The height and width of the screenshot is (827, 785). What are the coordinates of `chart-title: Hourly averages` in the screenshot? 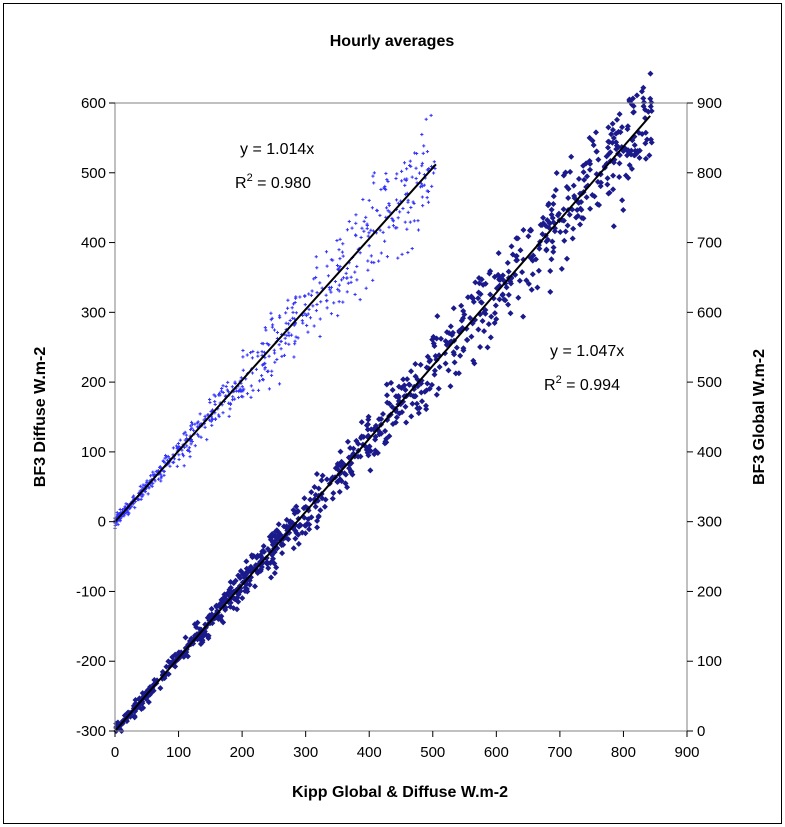 It's located at (392, 41).